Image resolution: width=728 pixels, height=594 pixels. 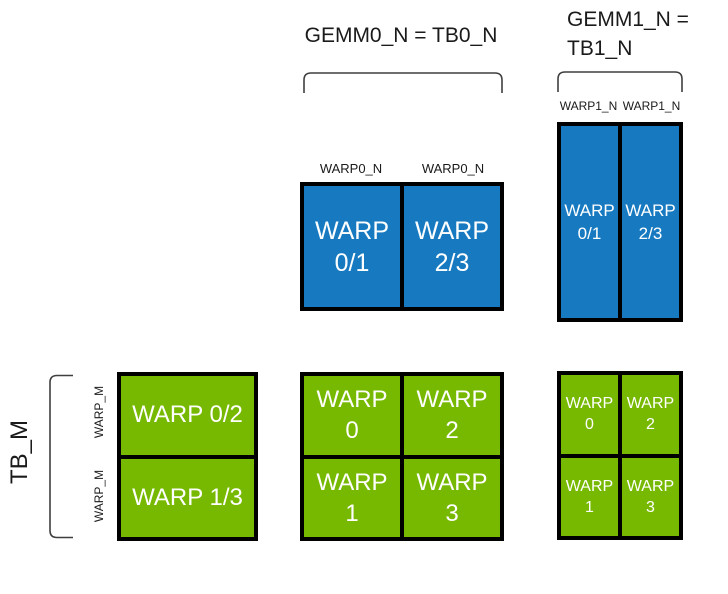 What do you see at coordinates (187, 415) in the screenshot?
I see `warp-cell: WARP 0/2` at bounding box center [187, 415].